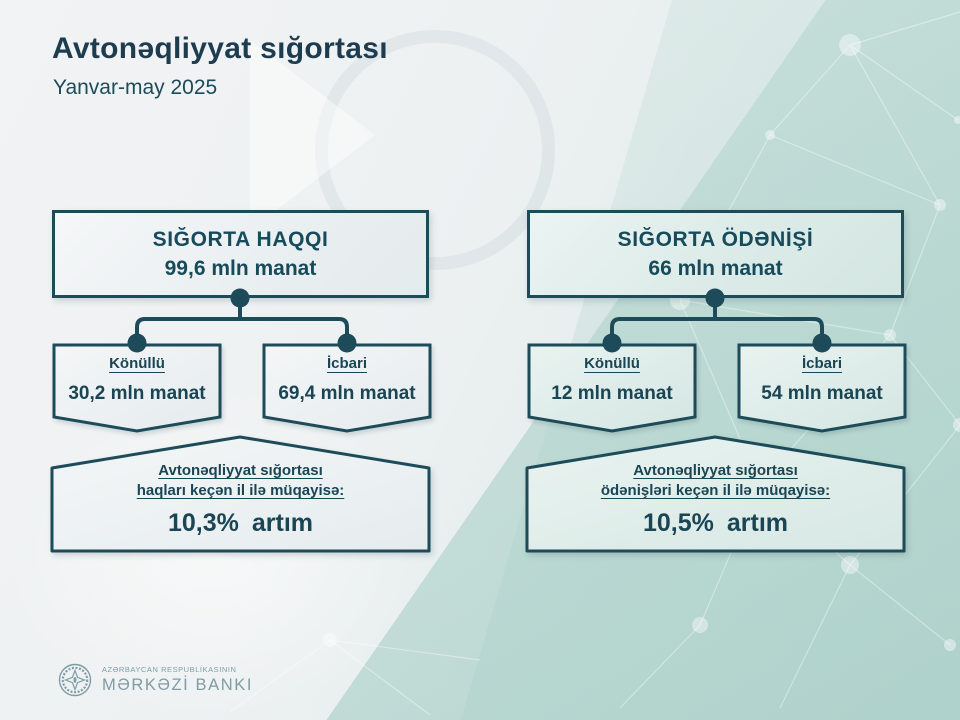  What do you see at coordinates (135, 87) in the screenshot?
I see `page-subtitle: Yanvar-may 2025` at bounding box center [135, 87].